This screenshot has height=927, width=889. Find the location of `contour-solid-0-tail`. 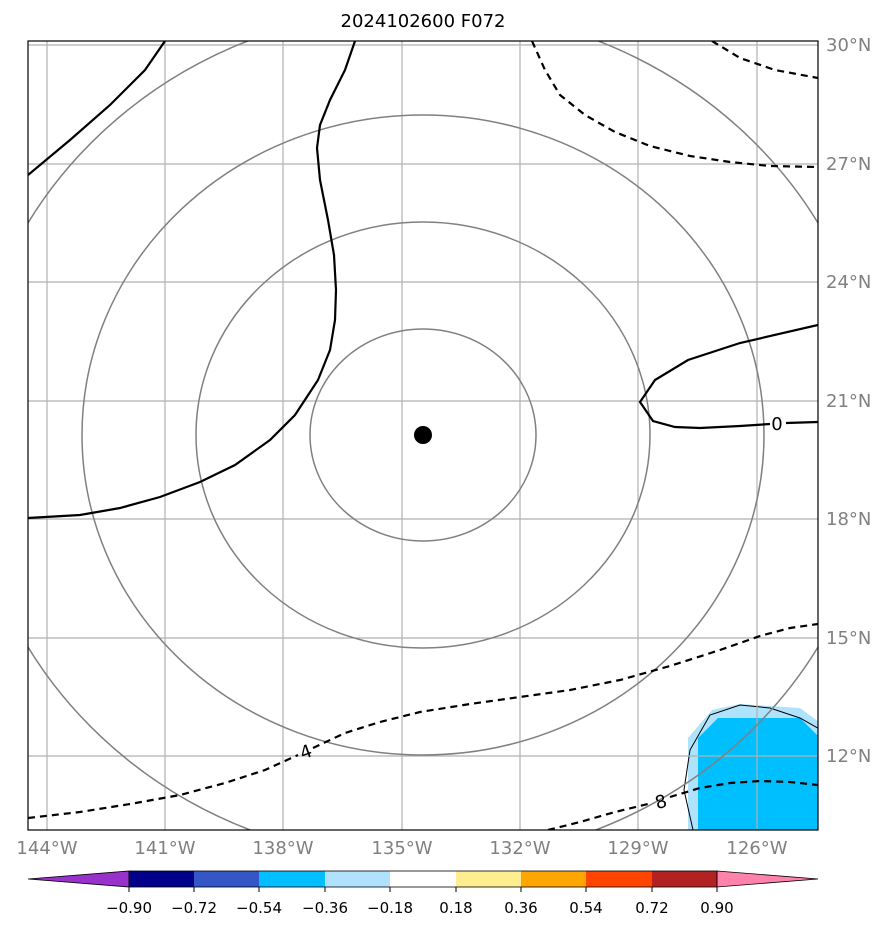

contour-solid-0-tail is located at coordinates (801, 422).